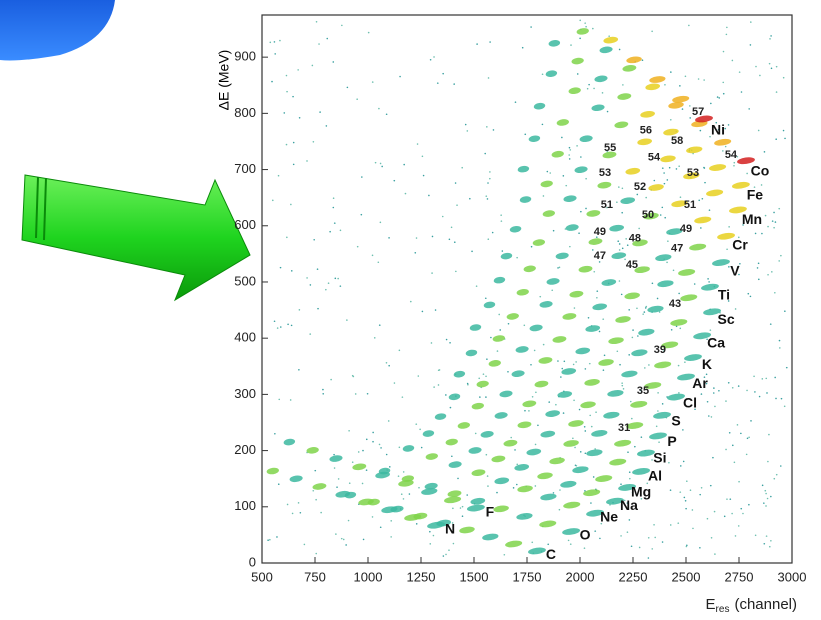 The height and width of the screenshot is (620, 821). Describe the element at coordinates (765, 604) in the screenshot. I see `x-label-unit: (channel)` at that location.